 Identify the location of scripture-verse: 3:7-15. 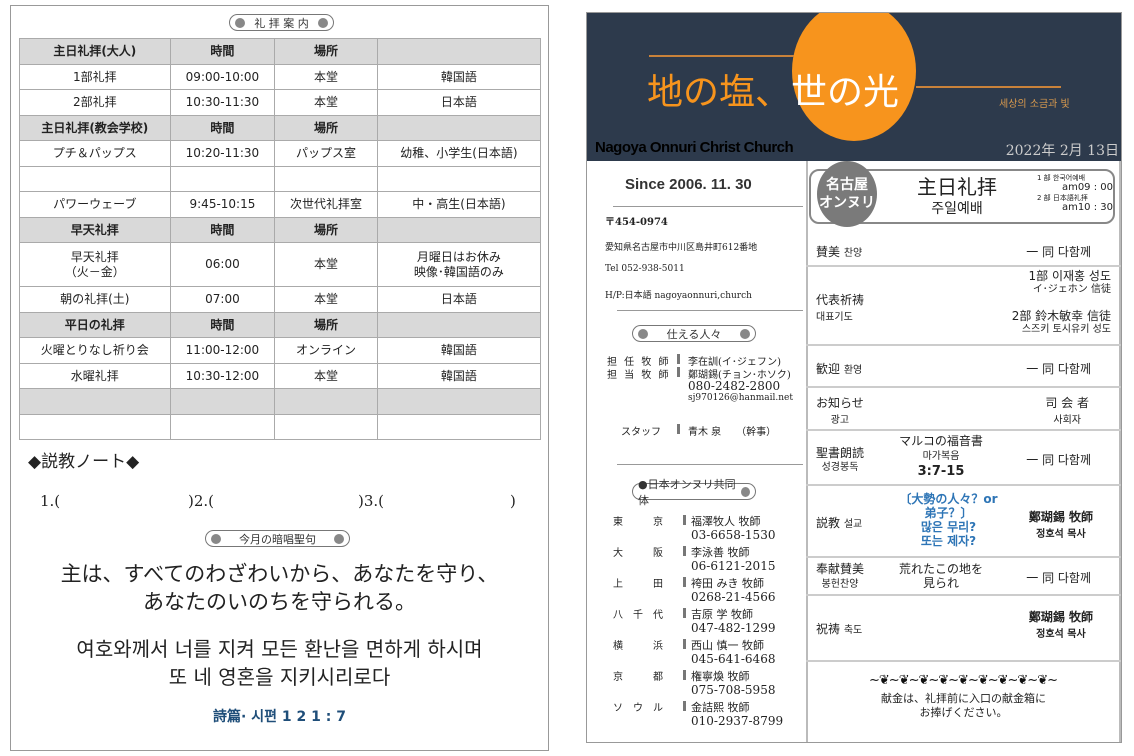
(941, 471).